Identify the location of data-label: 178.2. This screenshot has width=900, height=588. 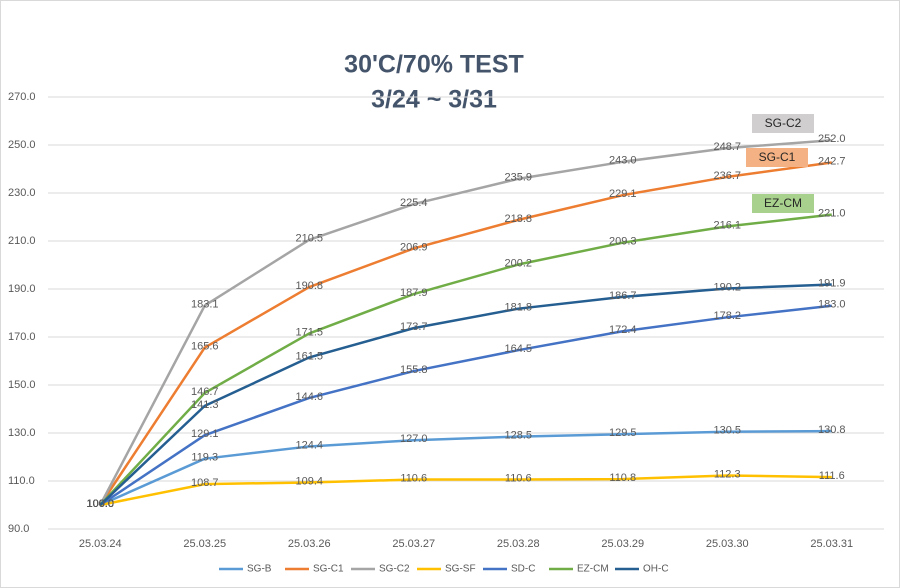
(727, 316).